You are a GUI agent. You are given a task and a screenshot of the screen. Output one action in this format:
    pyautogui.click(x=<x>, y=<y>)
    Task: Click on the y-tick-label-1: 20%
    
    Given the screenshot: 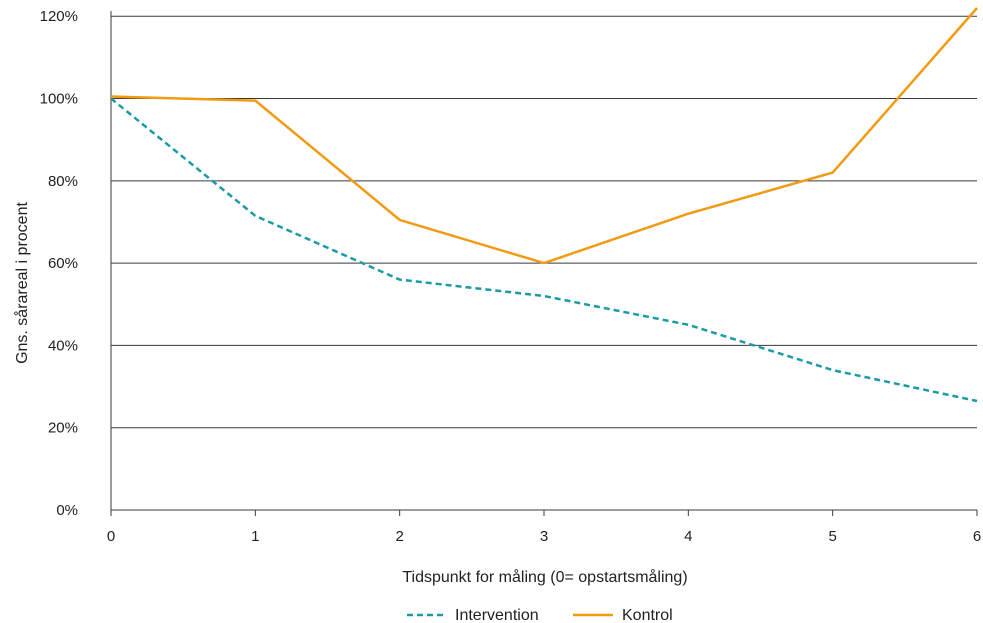 What is the action you would take?
    pyautogui.click(x=63, y=428)
    